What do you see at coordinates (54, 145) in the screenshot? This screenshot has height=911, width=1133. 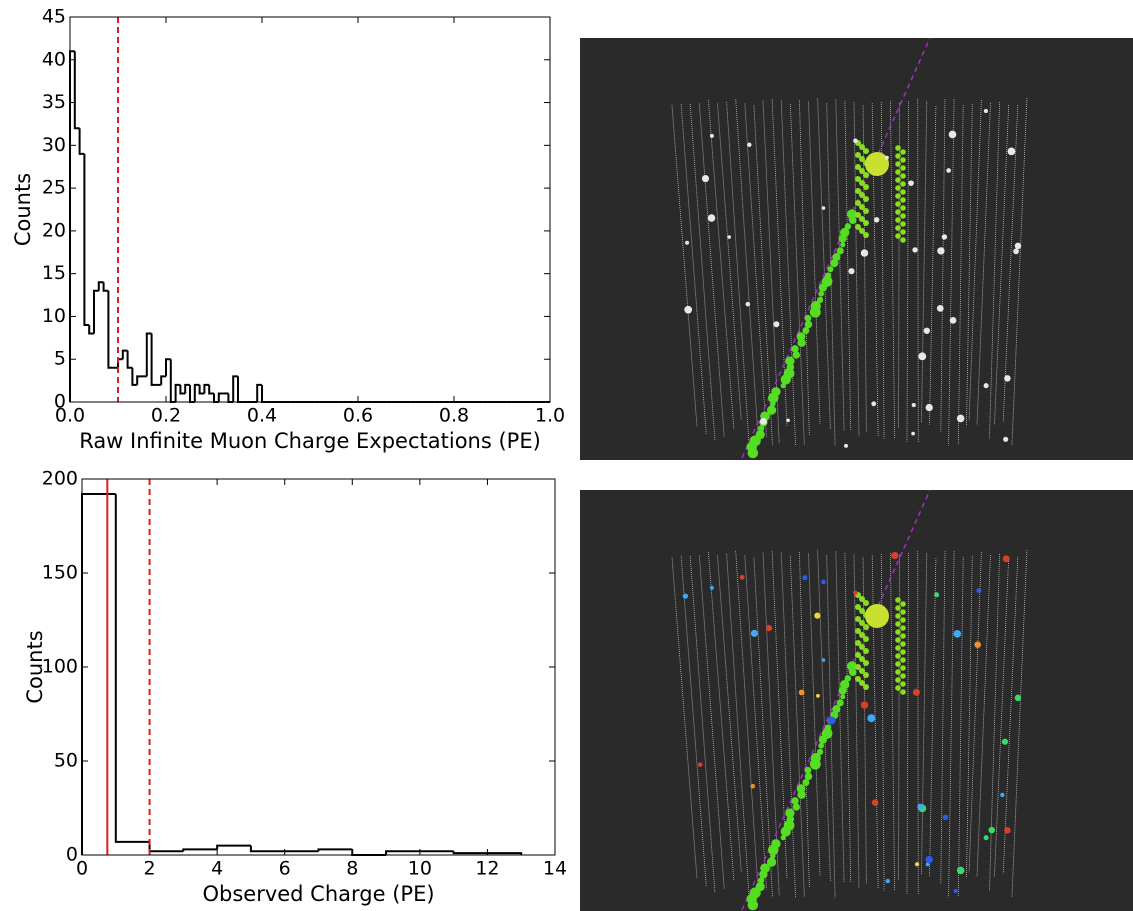 I see `y-tick-label: 30` at bounding box center [54, 145].